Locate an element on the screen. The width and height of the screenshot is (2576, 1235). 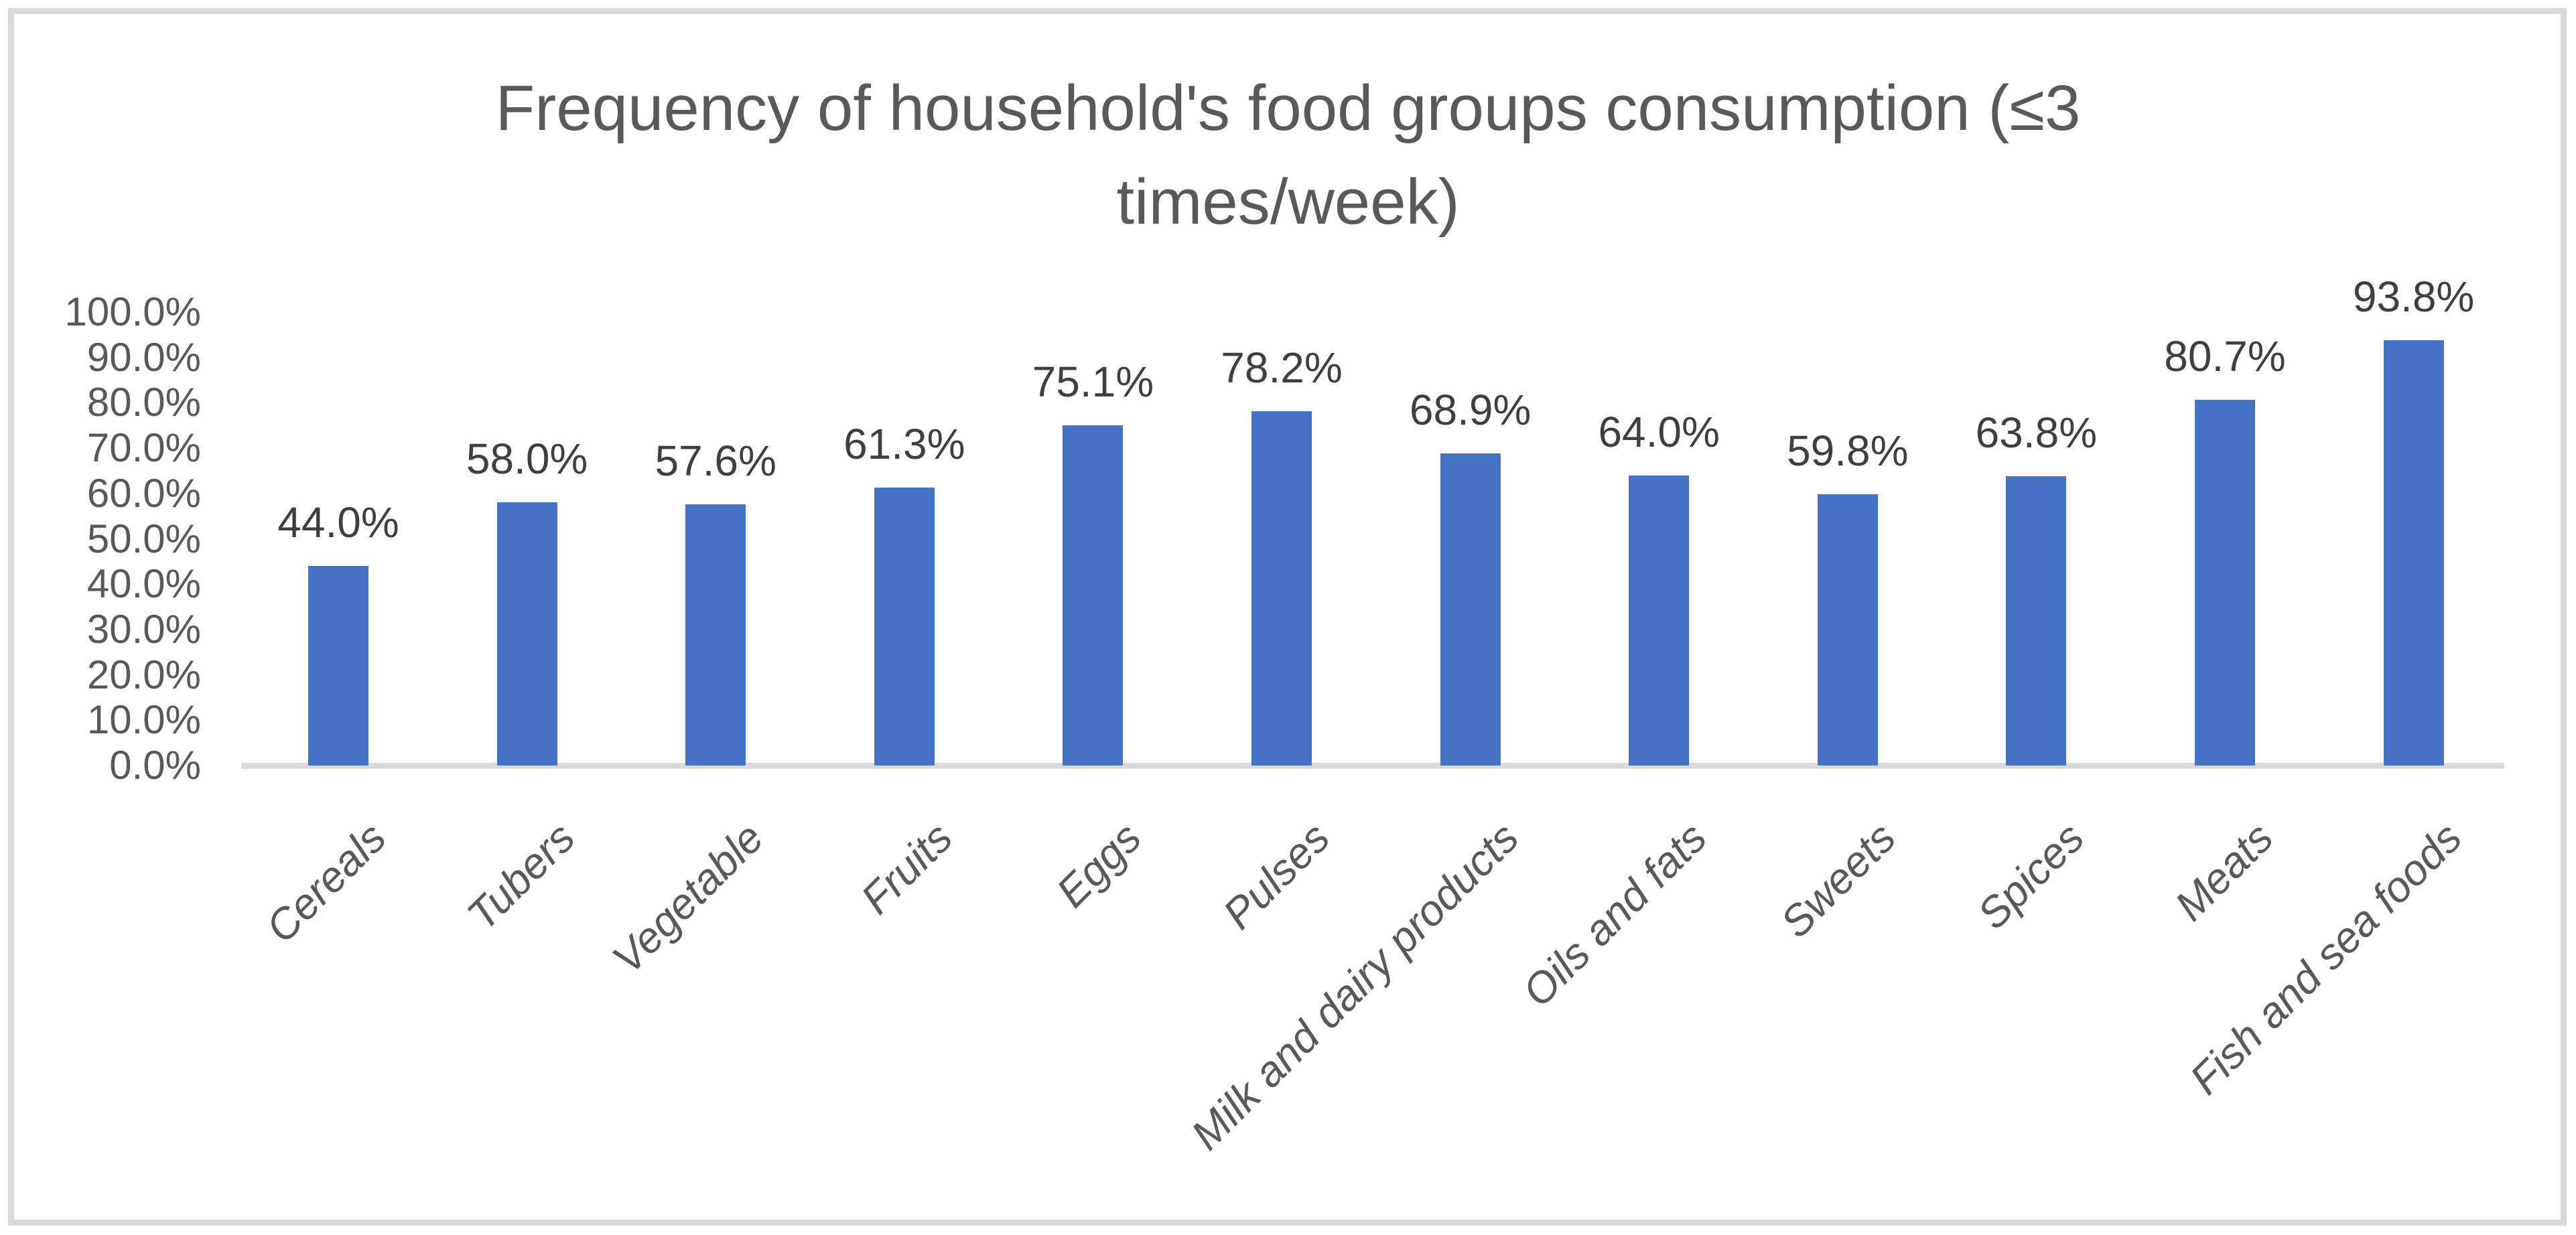
bar-spices is located at coordinates (2037, 621).